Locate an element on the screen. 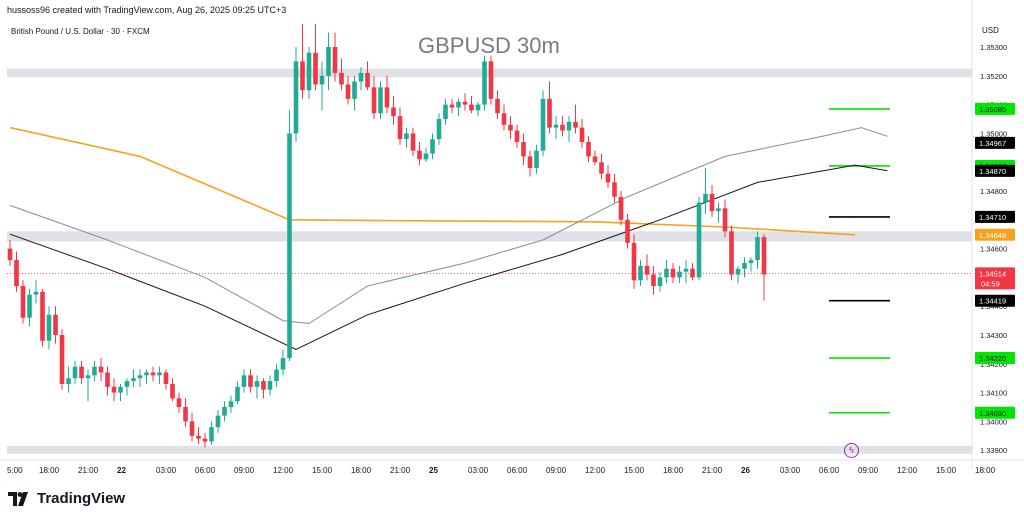 The height and width of the screenshot is (522, 1024). tradingview-logo: TradingView is located at coordinates (66, 498).